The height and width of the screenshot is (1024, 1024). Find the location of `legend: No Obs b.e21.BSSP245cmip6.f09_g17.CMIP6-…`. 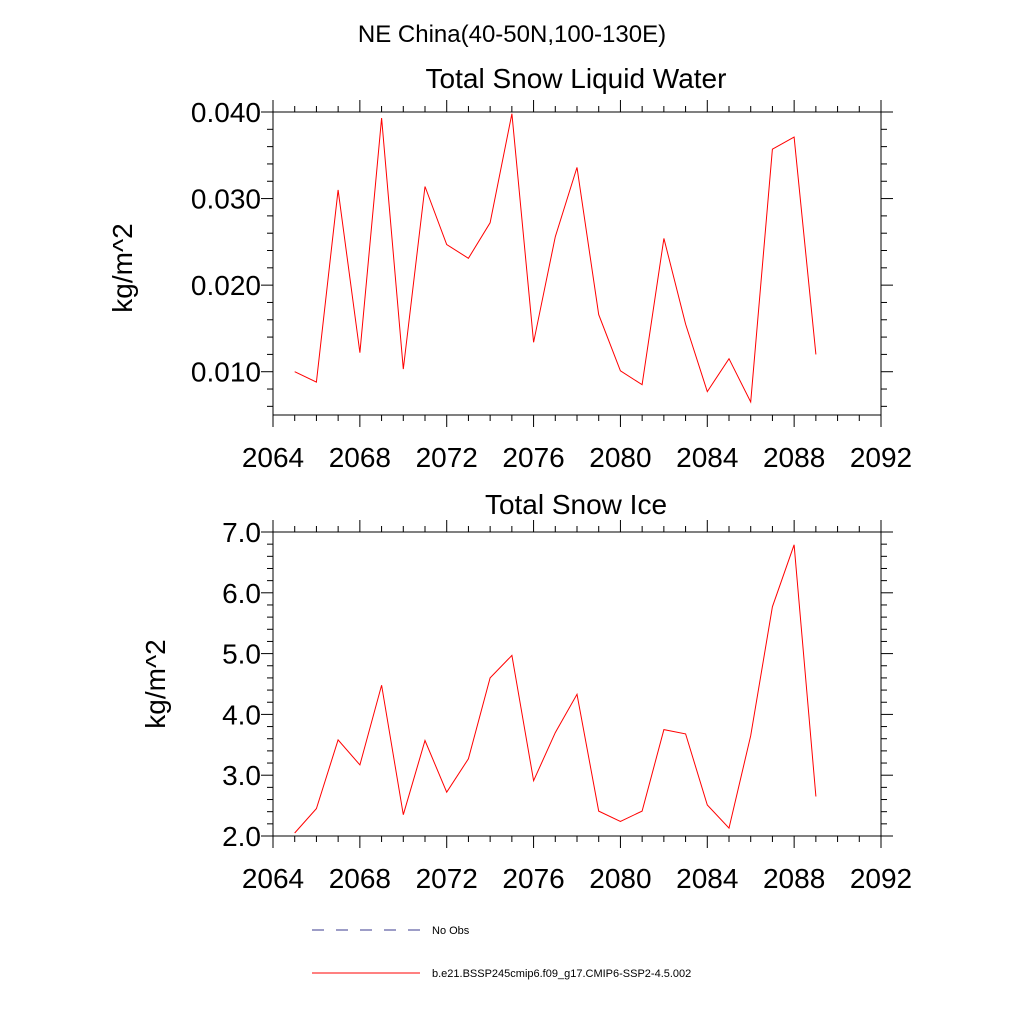

legend: No Obs b.e21.BSSP245cmip6.f09_g17.CMIP6-… is located at coordinates (501, 952).